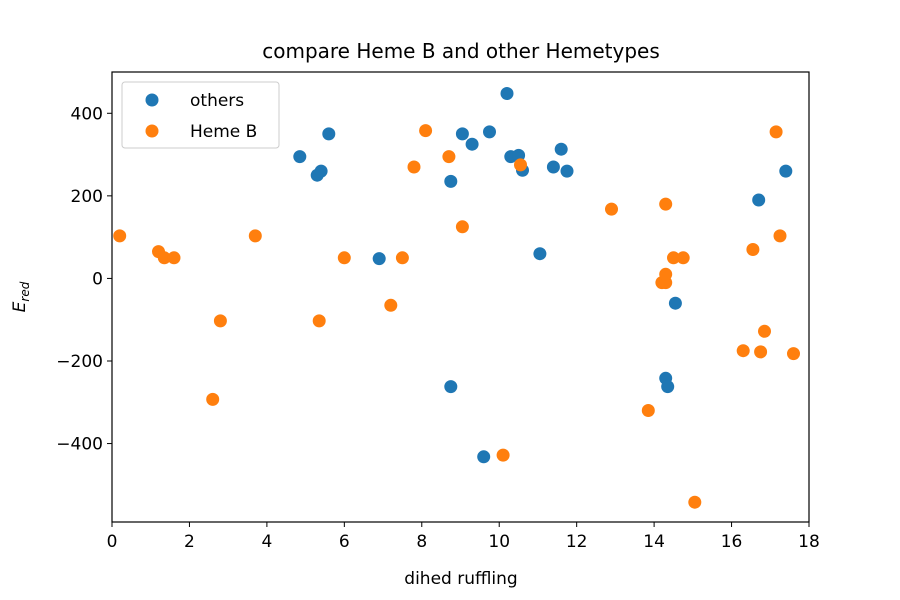 Image resolution: width=900 pixels, height=600 pixels. I want to click on x-tick-label-2: 2, so click(189, 542).